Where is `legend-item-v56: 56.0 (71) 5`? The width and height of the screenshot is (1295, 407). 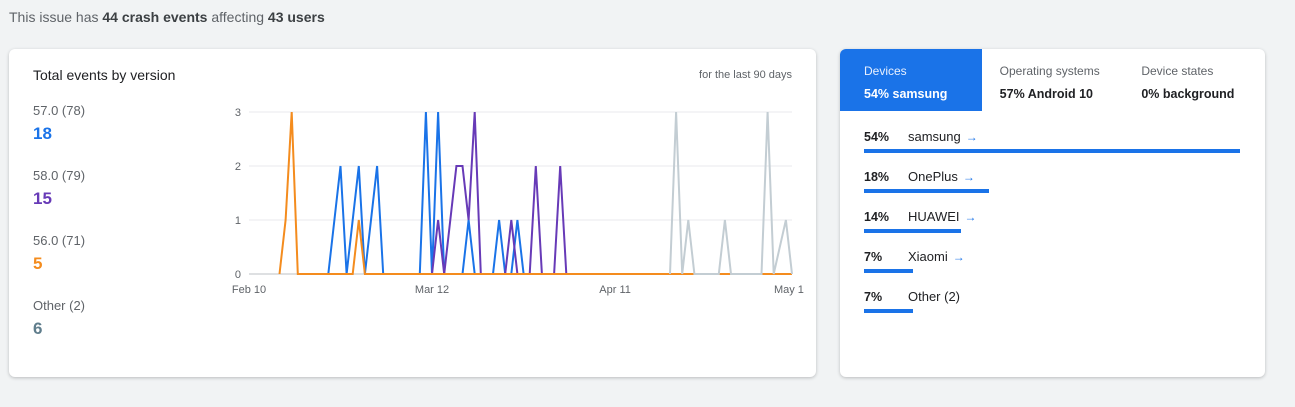 legend-item-v56: 56.0 (71) 5 is located at coordinates (113, 265).